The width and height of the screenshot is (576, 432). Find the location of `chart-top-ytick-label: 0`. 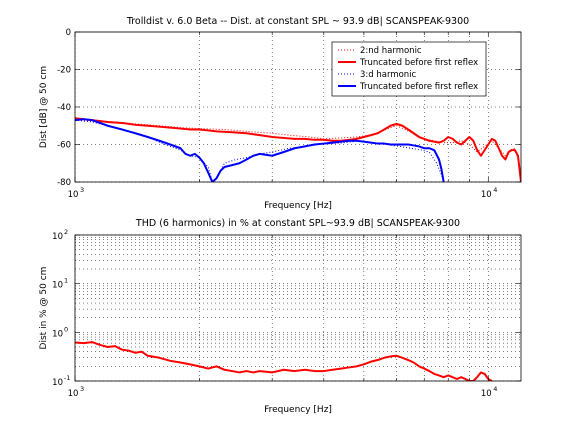

chart-top-ytick-label: 0 is located at coordinates (68, 33).